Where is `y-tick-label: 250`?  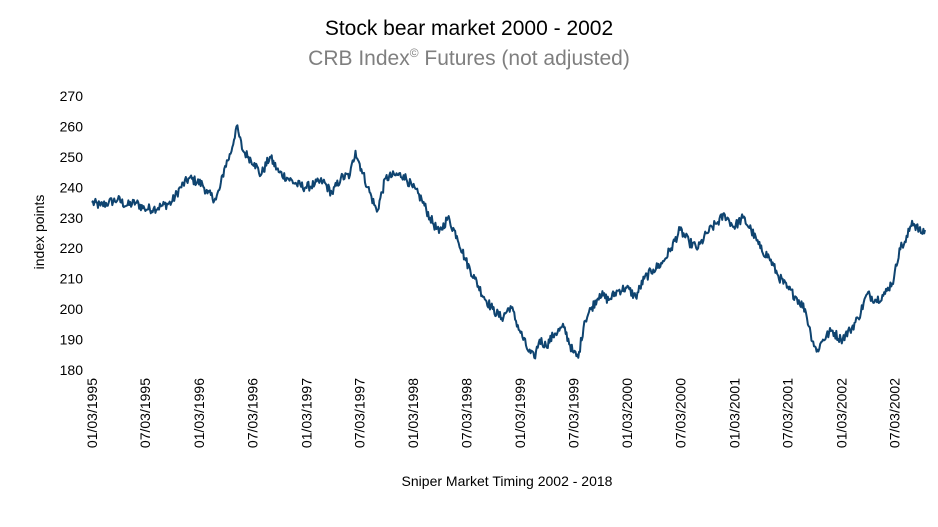 y-tick-label: 250 is located at coordinates (72, 157).